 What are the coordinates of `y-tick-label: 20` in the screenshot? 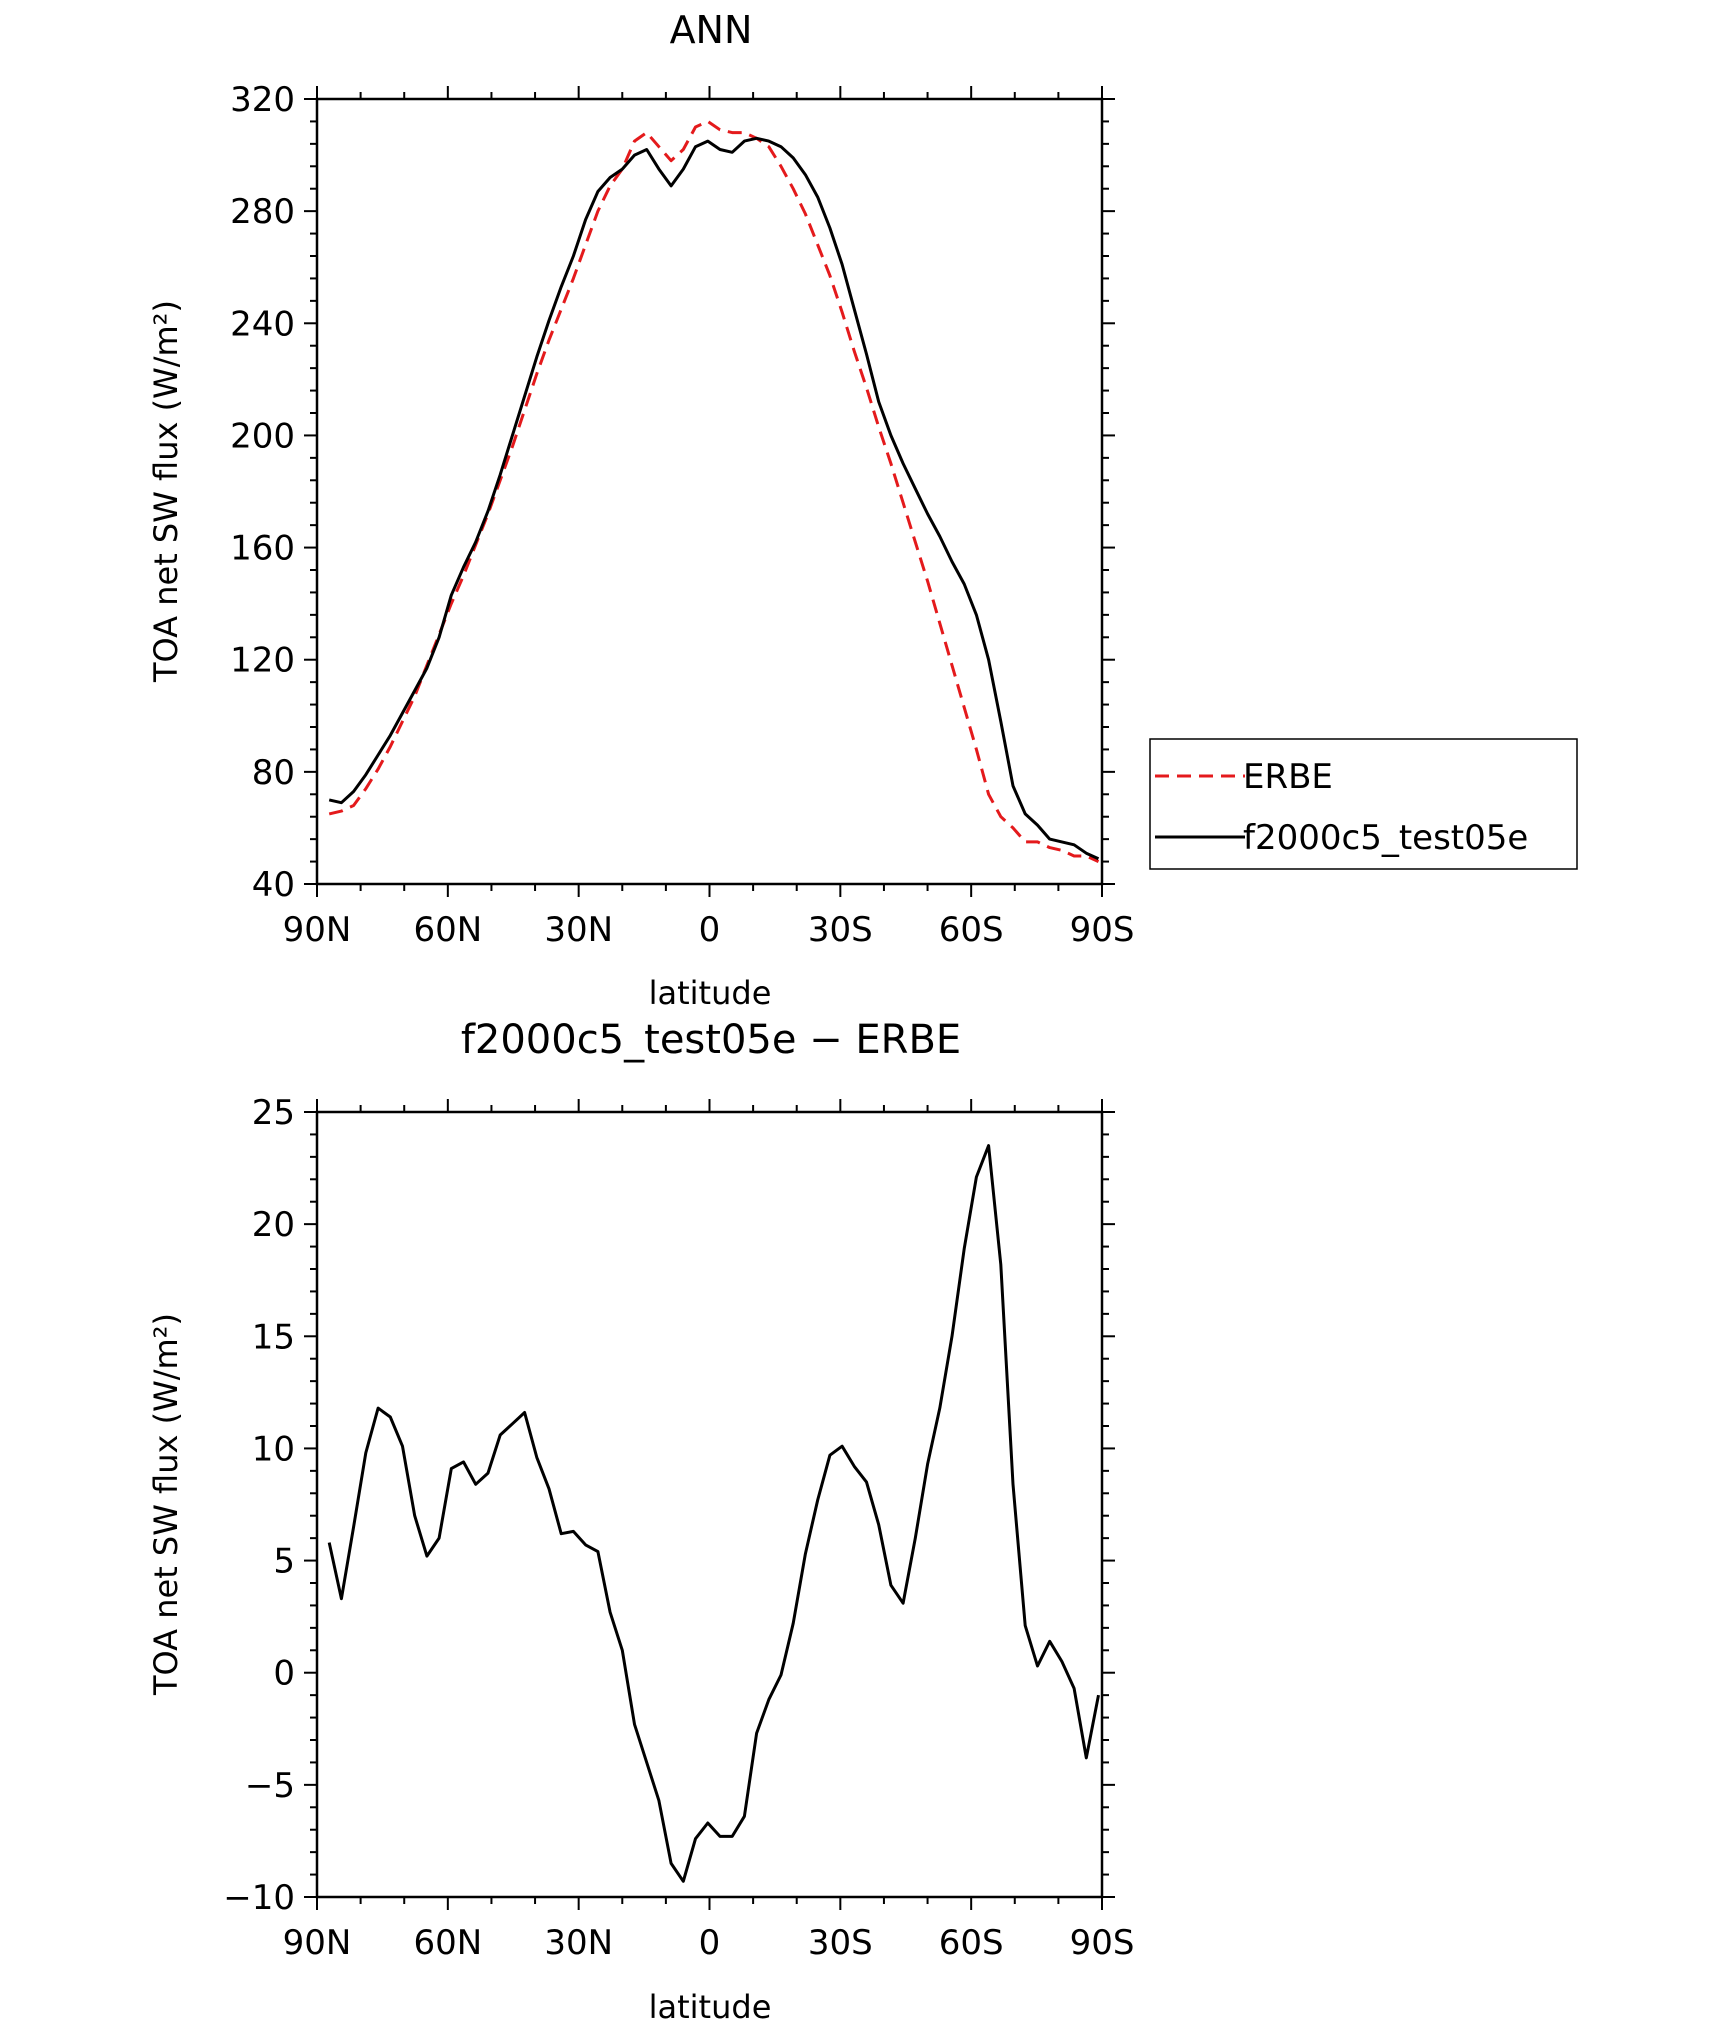 It's located at (273, 1225).